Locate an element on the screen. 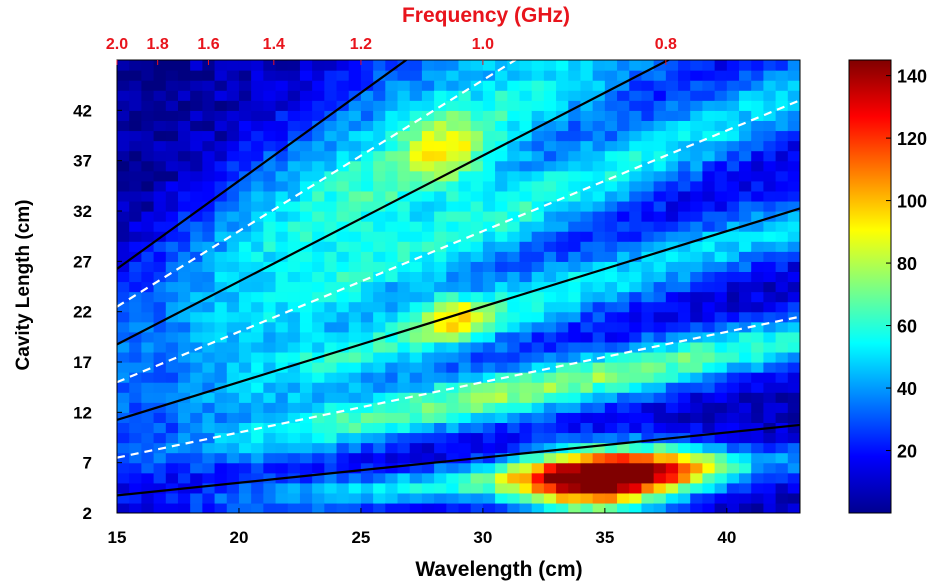  colorbar-tick-label: 40 is located at coordinates (907, 389).